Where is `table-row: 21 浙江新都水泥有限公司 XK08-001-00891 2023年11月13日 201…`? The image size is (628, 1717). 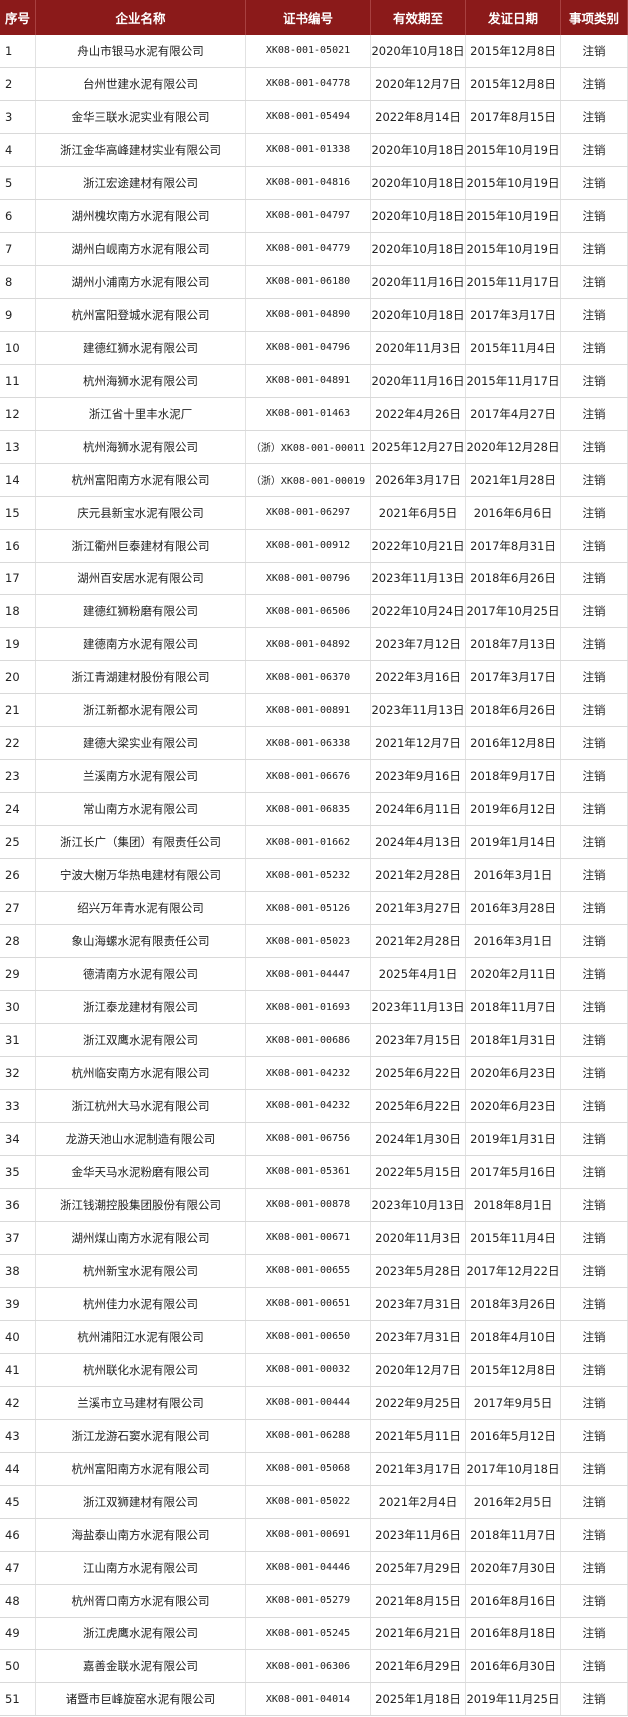
table-row: 21 浙江新都水泥有限公司 XK08-001-00891 2023年11月13日 201… is located at coordinates (314, 711).